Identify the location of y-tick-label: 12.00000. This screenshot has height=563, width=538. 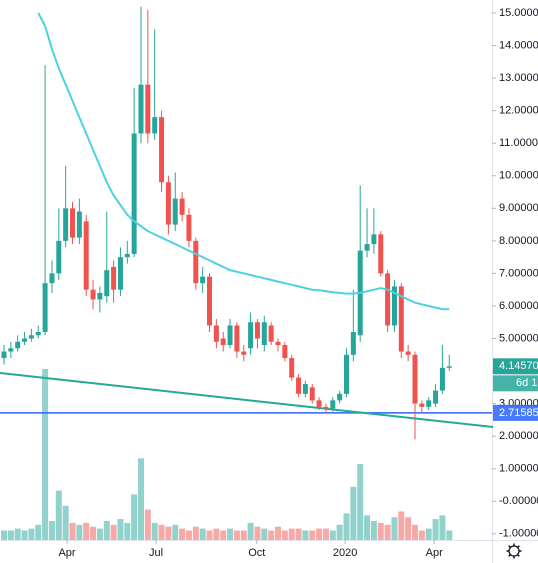
(518, 111).